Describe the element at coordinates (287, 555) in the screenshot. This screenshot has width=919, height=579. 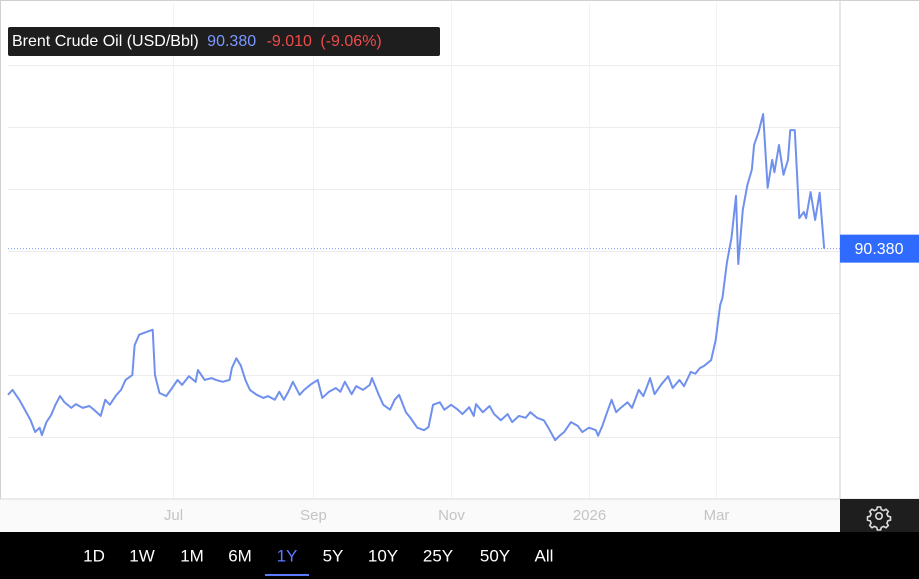
I see `range-button: 1Y` at that location.